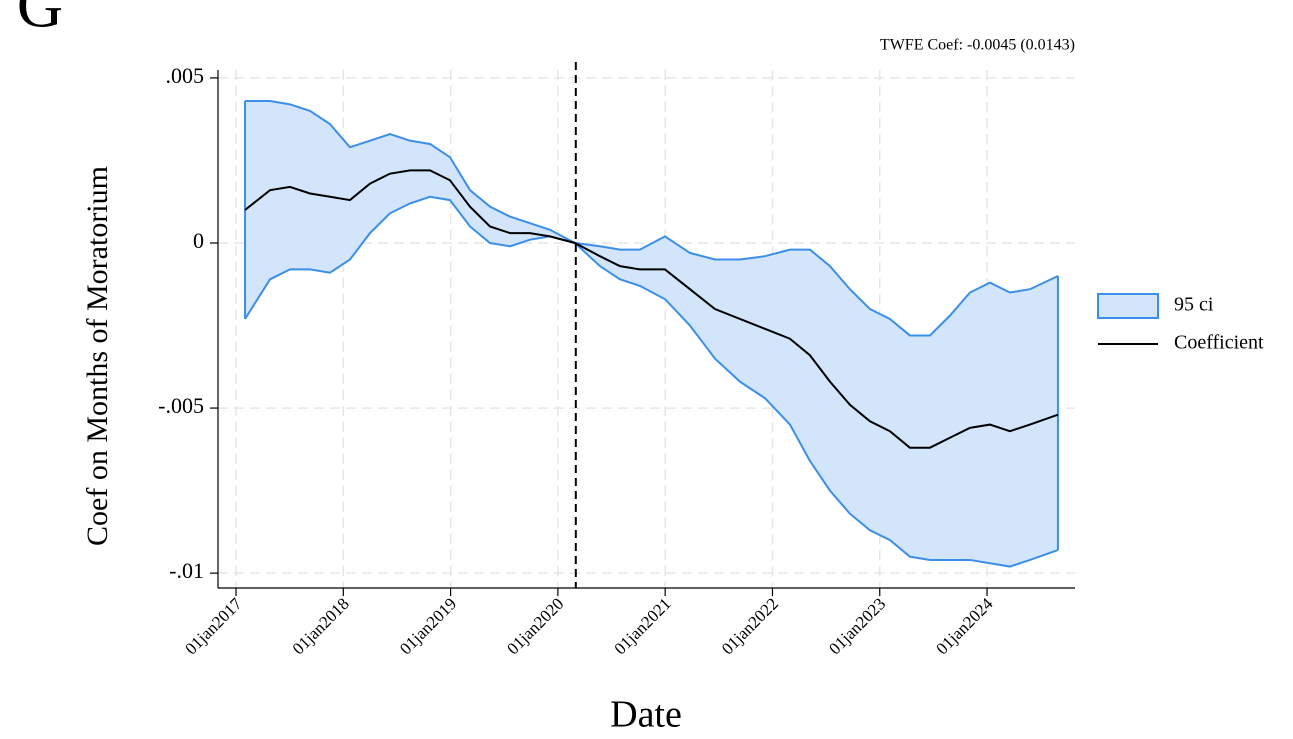 This screenshot has width=1293, height=739. Describe the element at coordinates (857, 626) in the screenshot. I see `x-tick-label: 01jan2023` at that location.